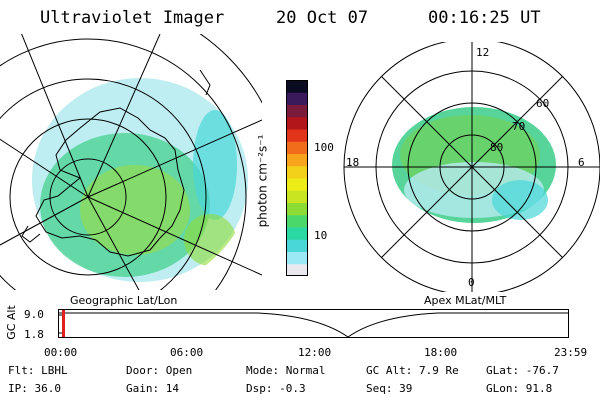 The height and width of the screenshot is (400, 600). Describe the element at coordinates (34, 334) in the screenshot. I see `timeline-ytick-1: 1.8` at that location.